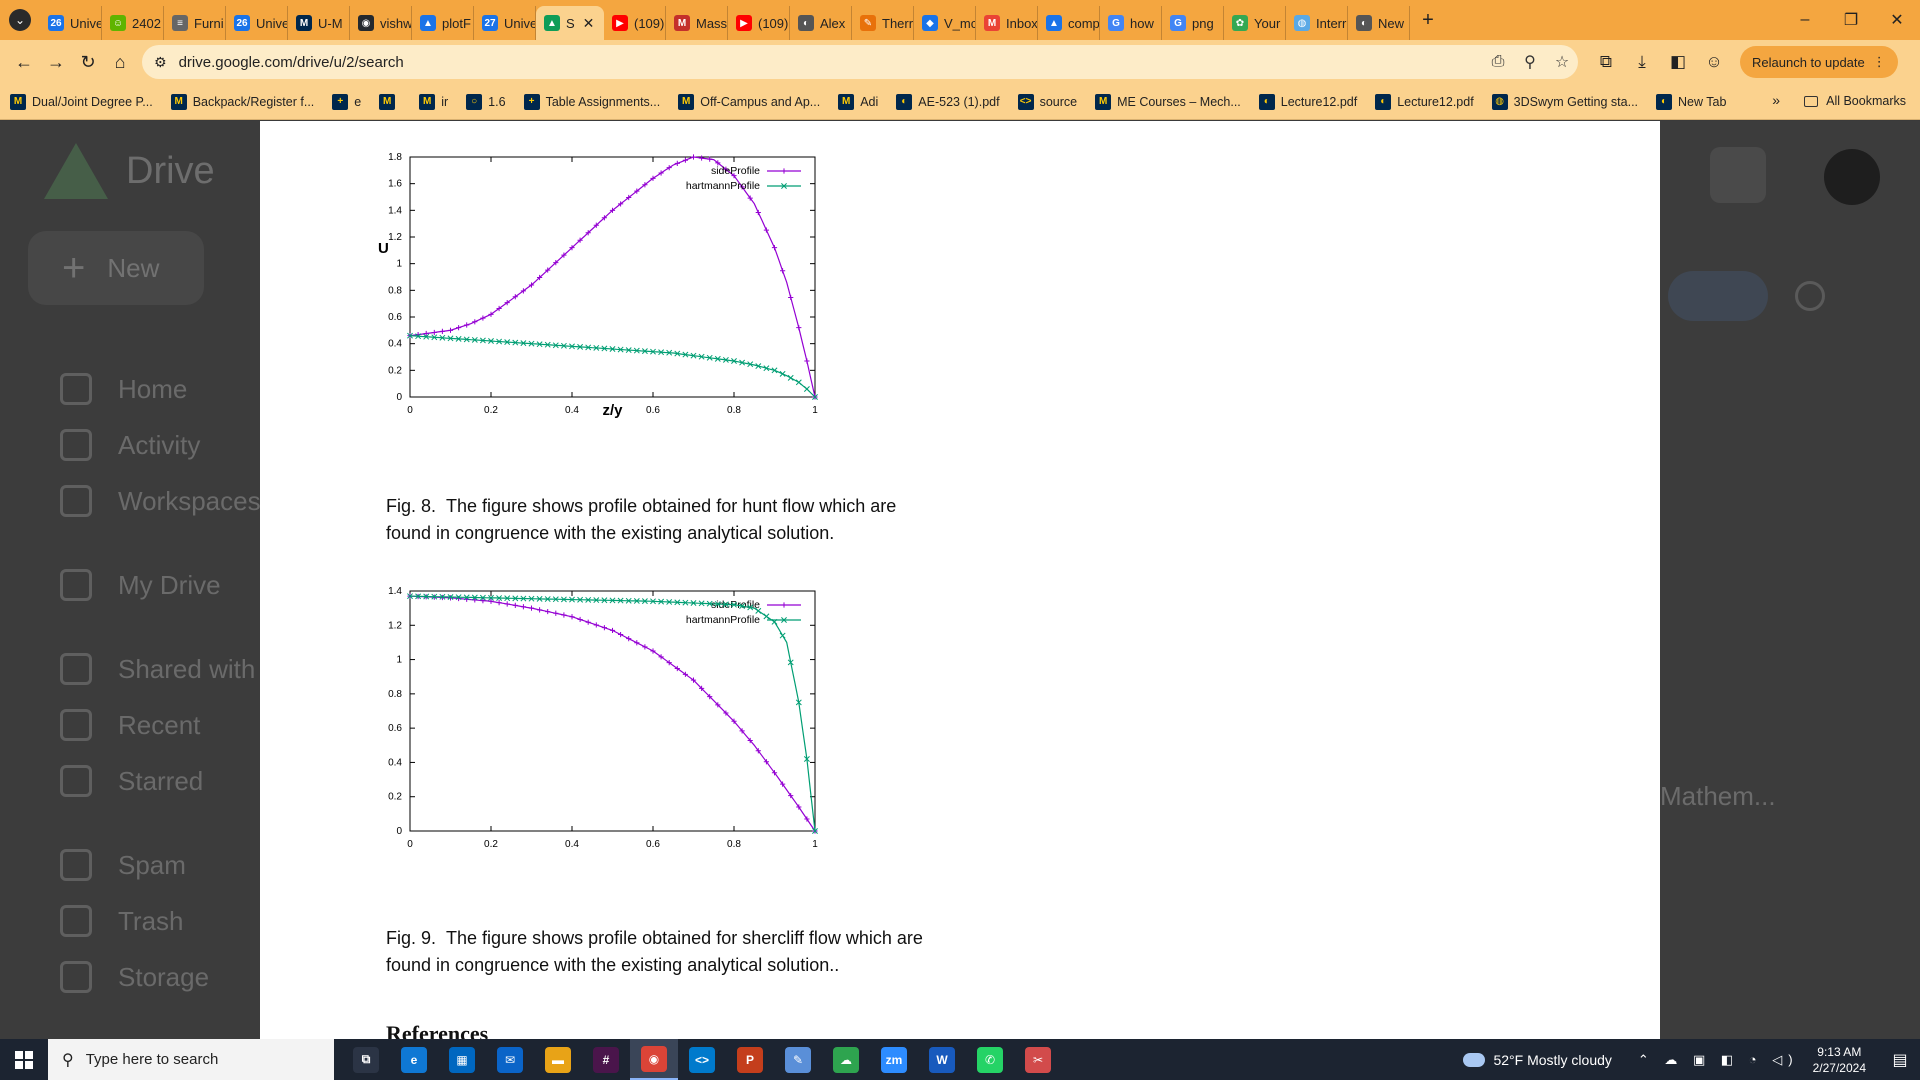 Image resolution: width=1920 pixels, height=1080 pixels. What do you see at coordinates (945, 23) in the screenshot?
I see `tab-14: ◆ V_mc` at bounding box center [945, 23].